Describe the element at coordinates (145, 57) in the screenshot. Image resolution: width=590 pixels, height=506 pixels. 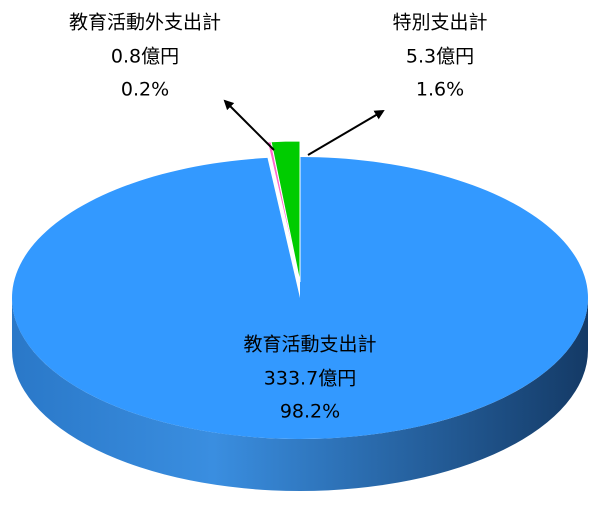
I see `amount-label: 0.8億円` at that location.